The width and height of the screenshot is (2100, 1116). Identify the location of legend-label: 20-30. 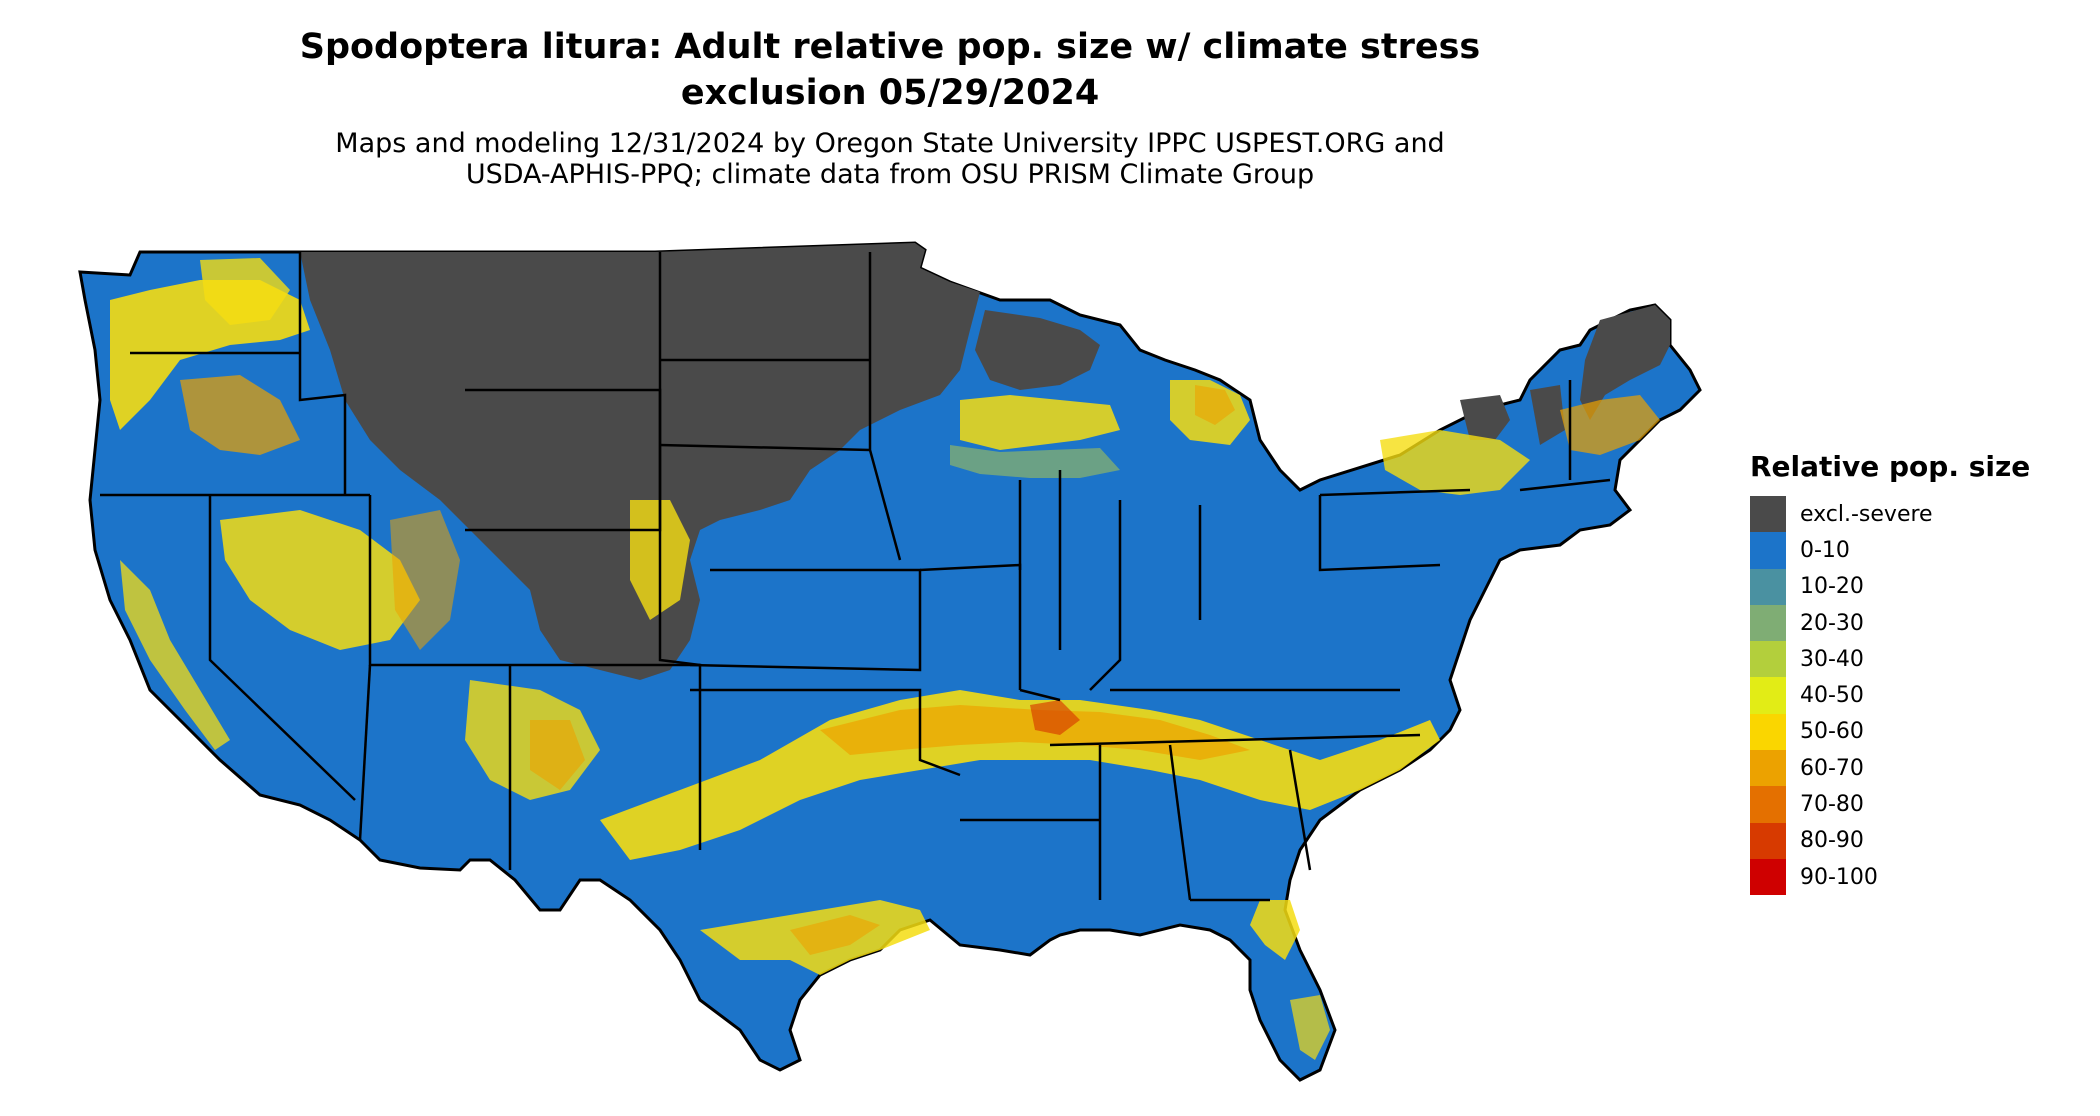
(1832, 623).